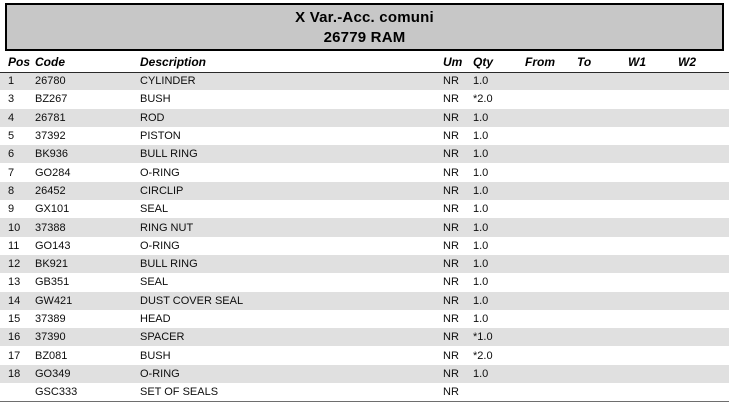 This screenshot has width=729, height=408. What do you see at coordinates (483, 99) in the screenshot?
I see `cell-qty: *2.0` at bounding box center [483, 99].